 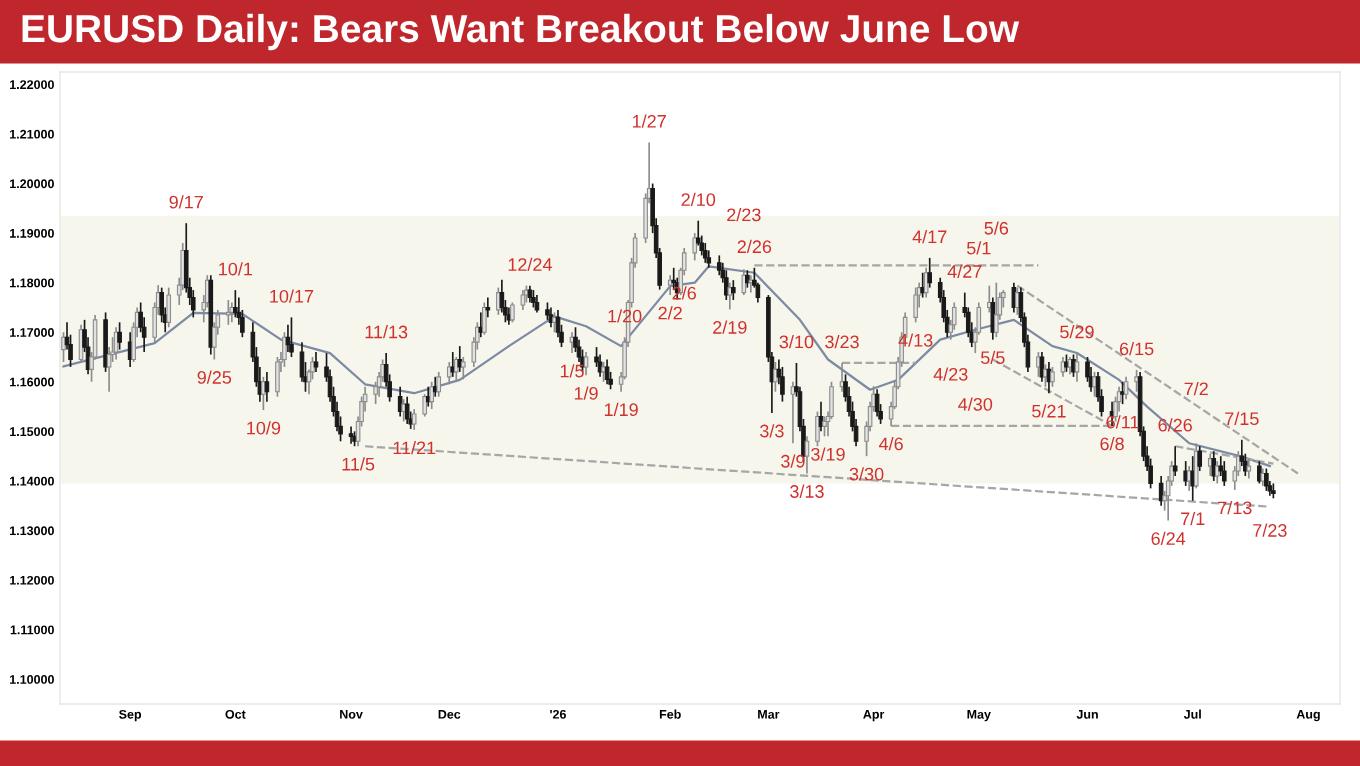 What do you see at coordinates (214, 377) in the screenshot?
I see `annotation: 9/25` at bounding box center [214, 377].